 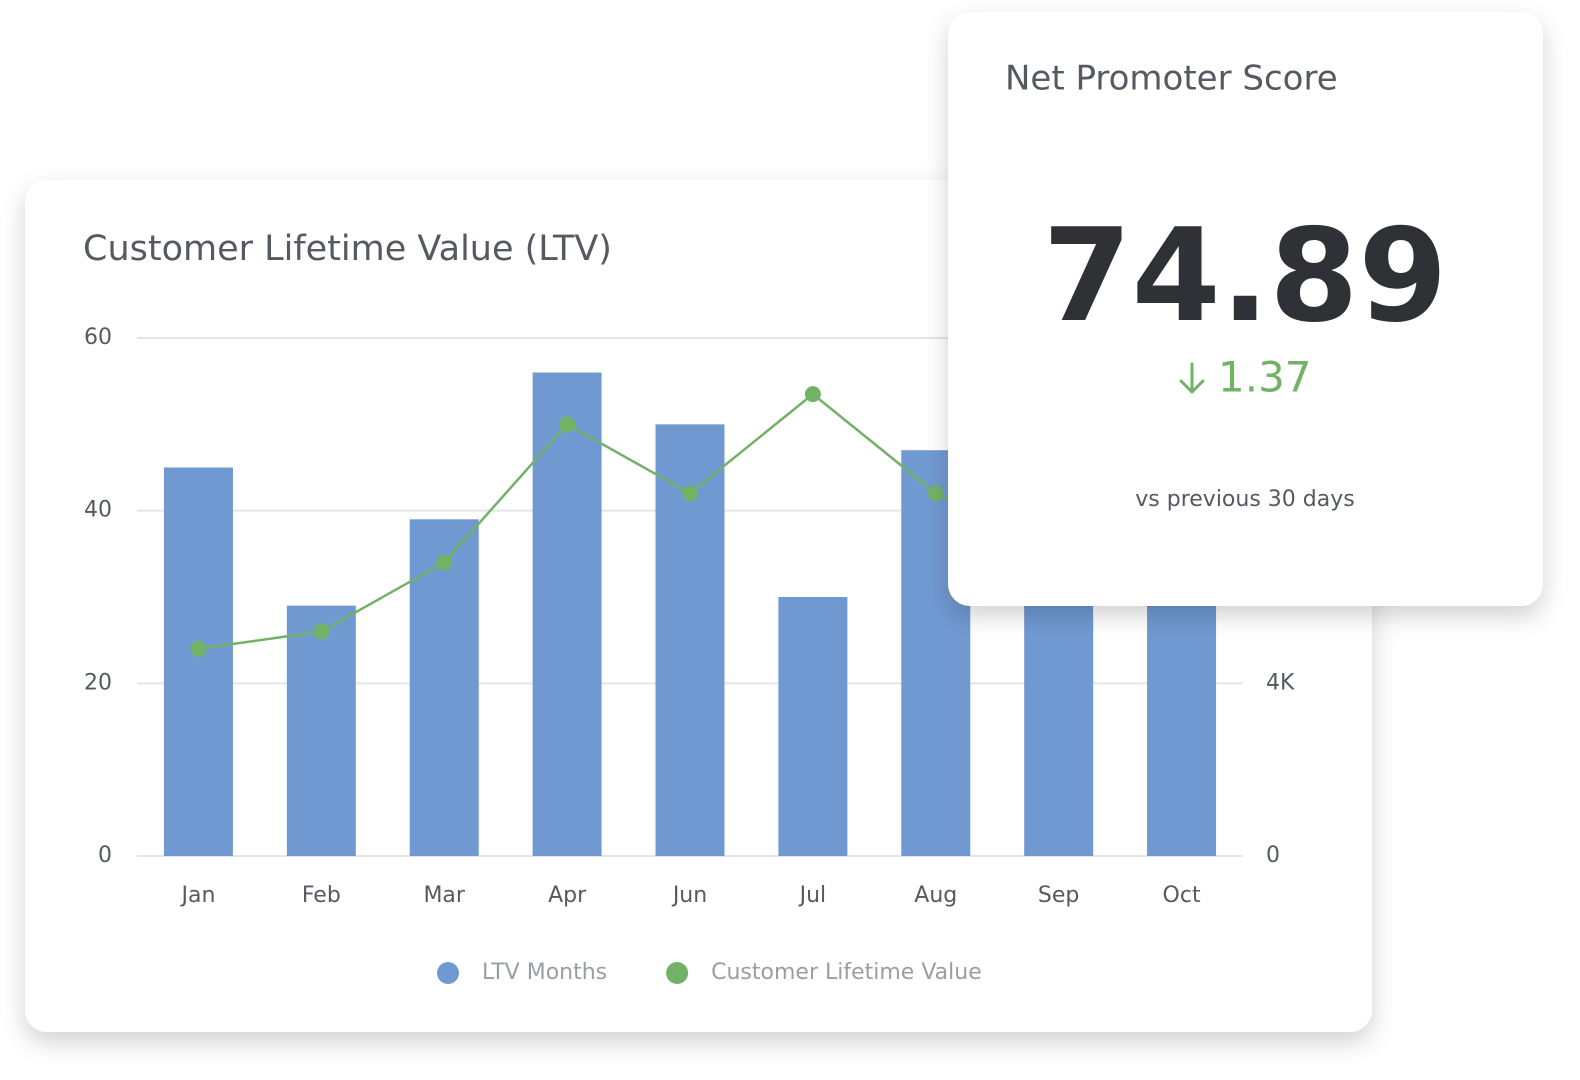 What do you see at coordinates (1265, 377) in the screenshot?
I see `kpi-change: 1.37` at bounding box center [1265, 377].